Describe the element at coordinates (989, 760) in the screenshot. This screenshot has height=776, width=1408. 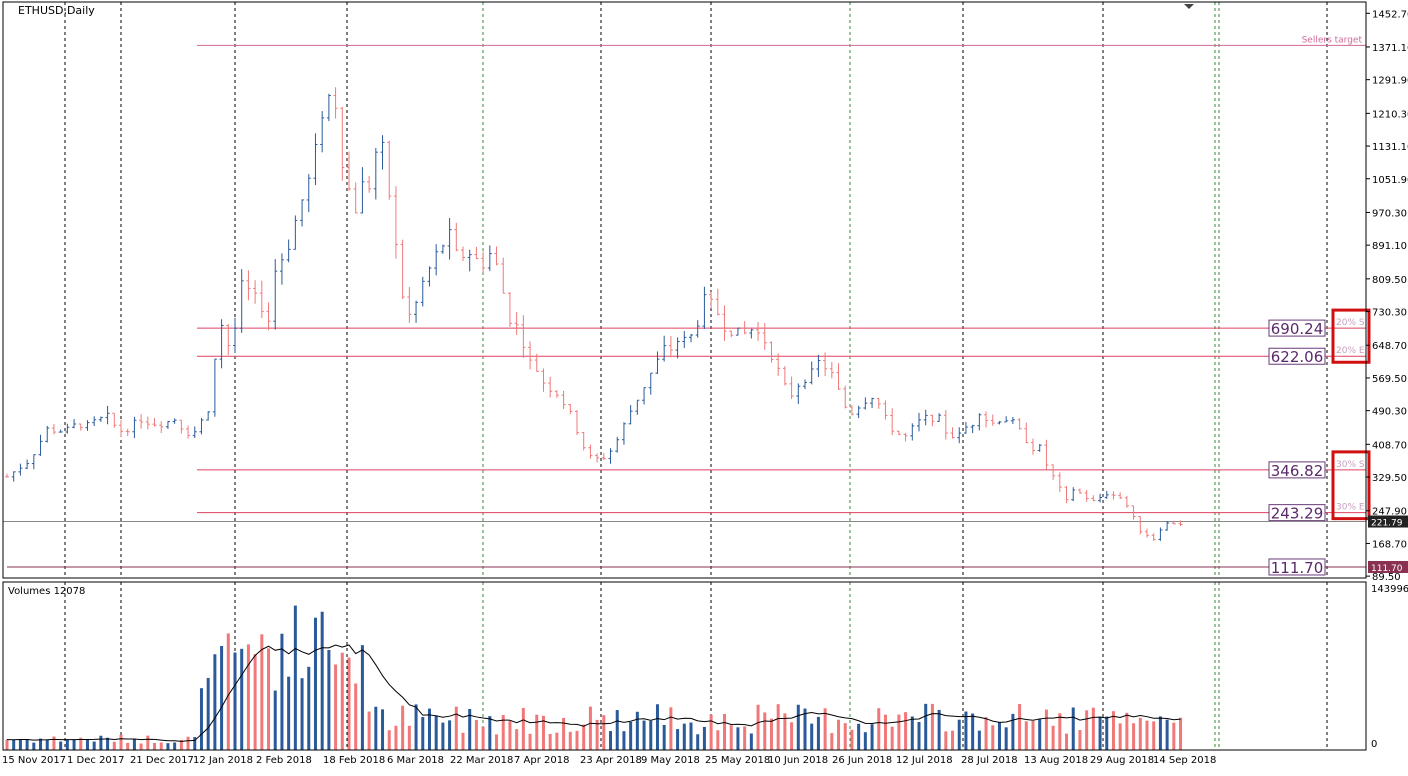
I see `date-label: 28 Jul 2018` at that location.